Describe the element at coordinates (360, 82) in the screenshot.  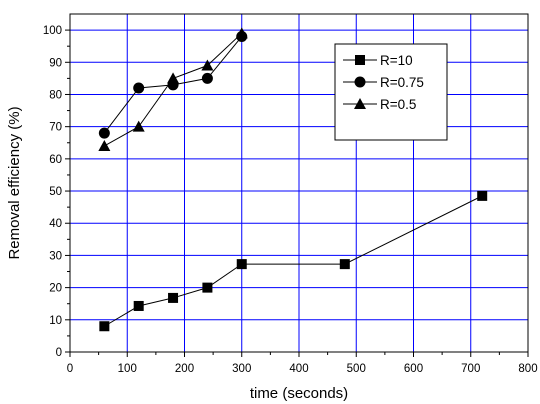
I see `legend-marker-circle` at that location.